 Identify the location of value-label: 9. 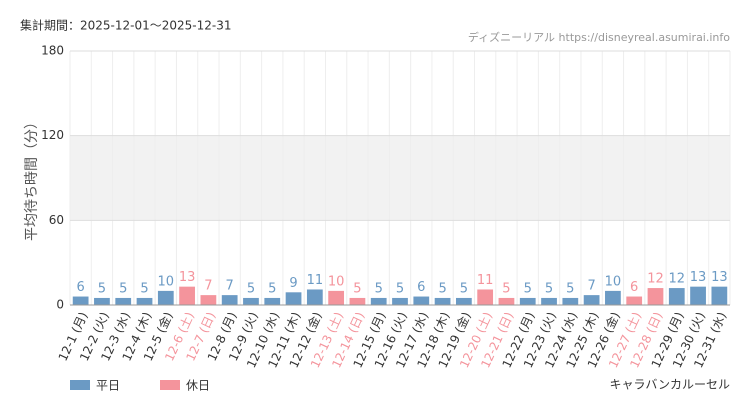
(293, 283).